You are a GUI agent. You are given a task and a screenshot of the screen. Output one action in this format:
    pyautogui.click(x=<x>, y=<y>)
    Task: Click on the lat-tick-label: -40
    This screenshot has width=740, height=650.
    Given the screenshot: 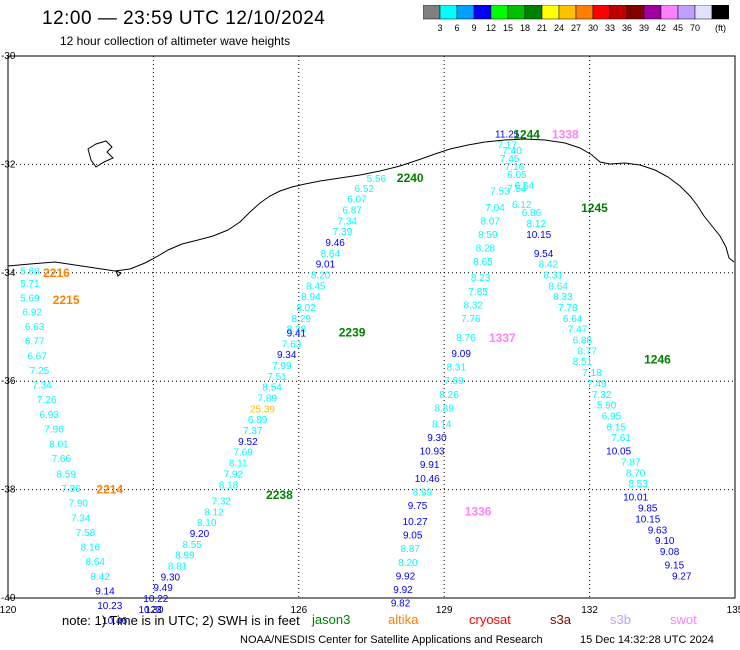 What is the action you would take?
    pyautogui.click(x=8, y=598)
    